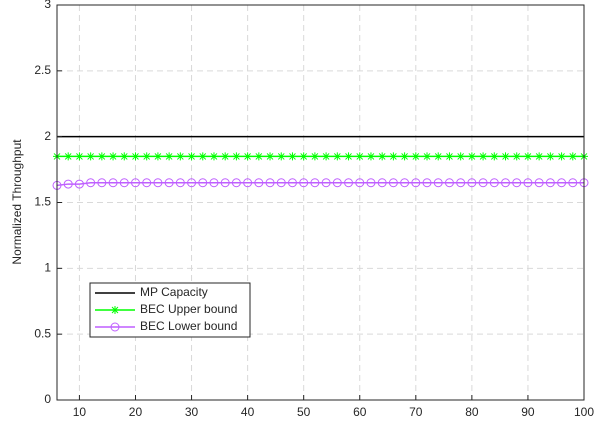  Describe the element at coordinates (47, 399) in the screenshot. I see `y-tick-label: 0` at that location.